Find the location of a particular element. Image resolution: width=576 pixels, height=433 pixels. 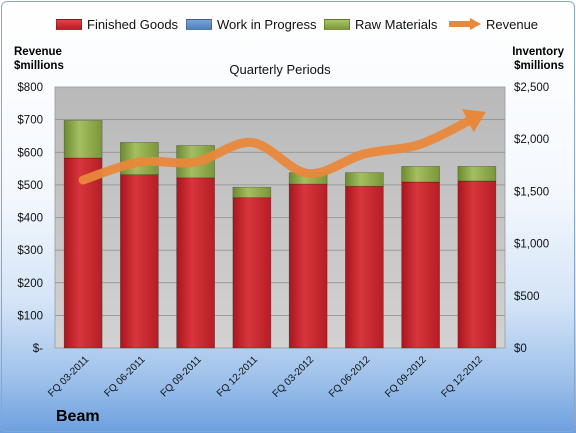

legend-item-work-in-progress: Work in Progress is located at coordinates (251, 24).